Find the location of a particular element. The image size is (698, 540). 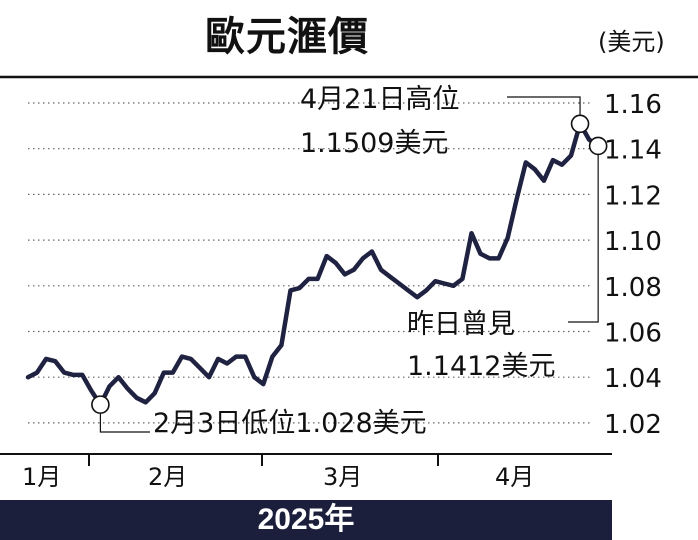

x-tick-label: 4月 is located at coordinates (514, 477).